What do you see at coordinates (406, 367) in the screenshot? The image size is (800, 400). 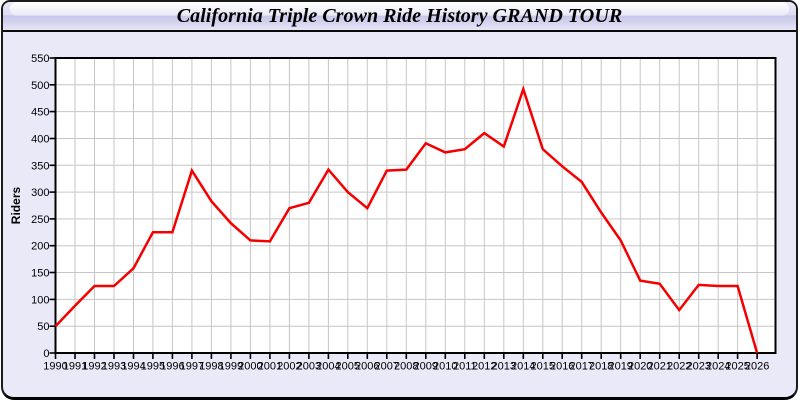 I see `svg-text: 2008` at bounding box center [406, 367].